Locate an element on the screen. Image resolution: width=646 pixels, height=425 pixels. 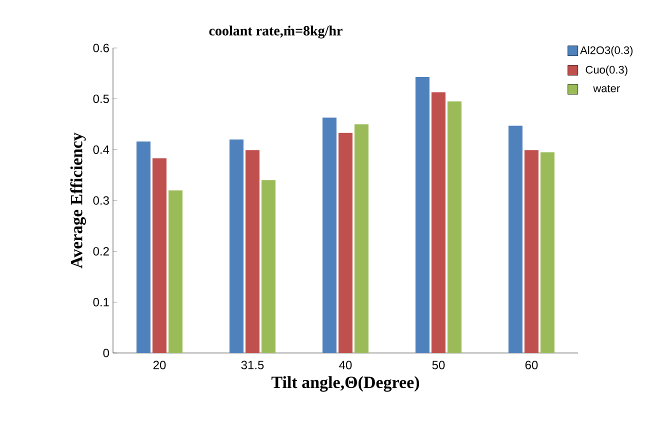
x-axis-title: Tilt angle,Θ(Degree) is located at coordinates (345, 384).